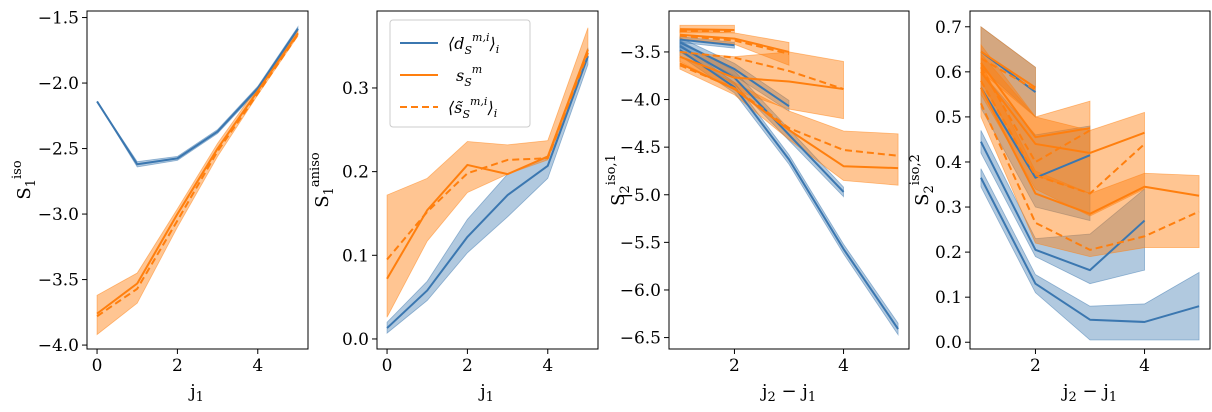 This screenshot has width=1212, height=412. Describe the element at coordinates (24, 179) in the screenshot. I see `panel-1-ylabel: S1iso` at that location.